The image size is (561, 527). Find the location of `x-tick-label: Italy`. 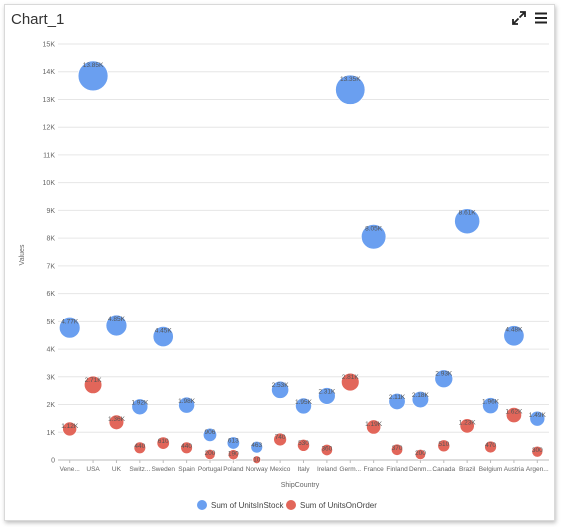

x-tick-label: Italy is located at coordinates (304, 469).